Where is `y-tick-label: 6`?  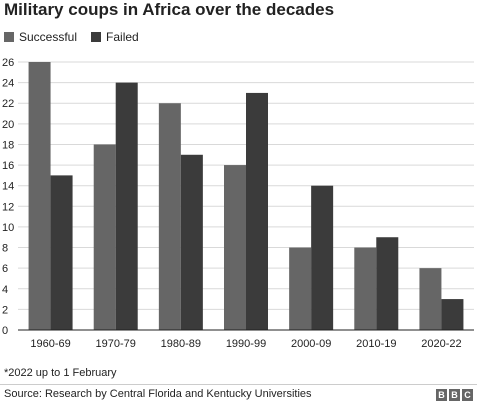 y-tick-label: 6 is located at coordinates (5, 269).